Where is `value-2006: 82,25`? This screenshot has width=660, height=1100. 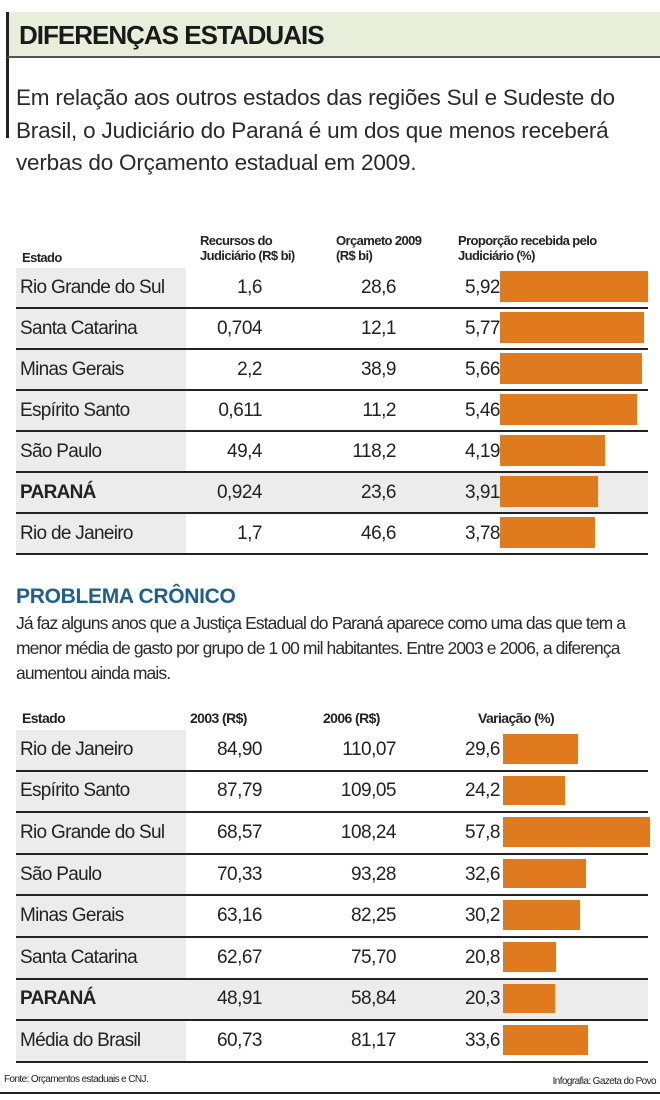
value-2006: 82,25 is located at coordinates (373, 916).